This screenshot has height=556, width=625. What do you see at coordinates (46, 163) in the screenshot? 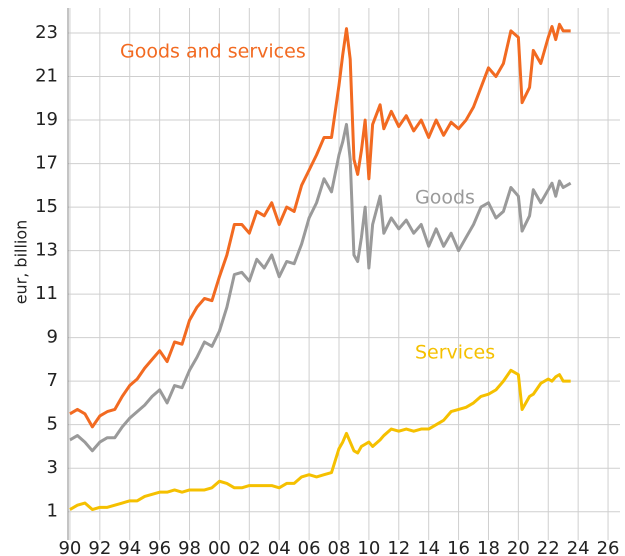
I see `y-tick-label: 17` at bounding box center [46, 163].